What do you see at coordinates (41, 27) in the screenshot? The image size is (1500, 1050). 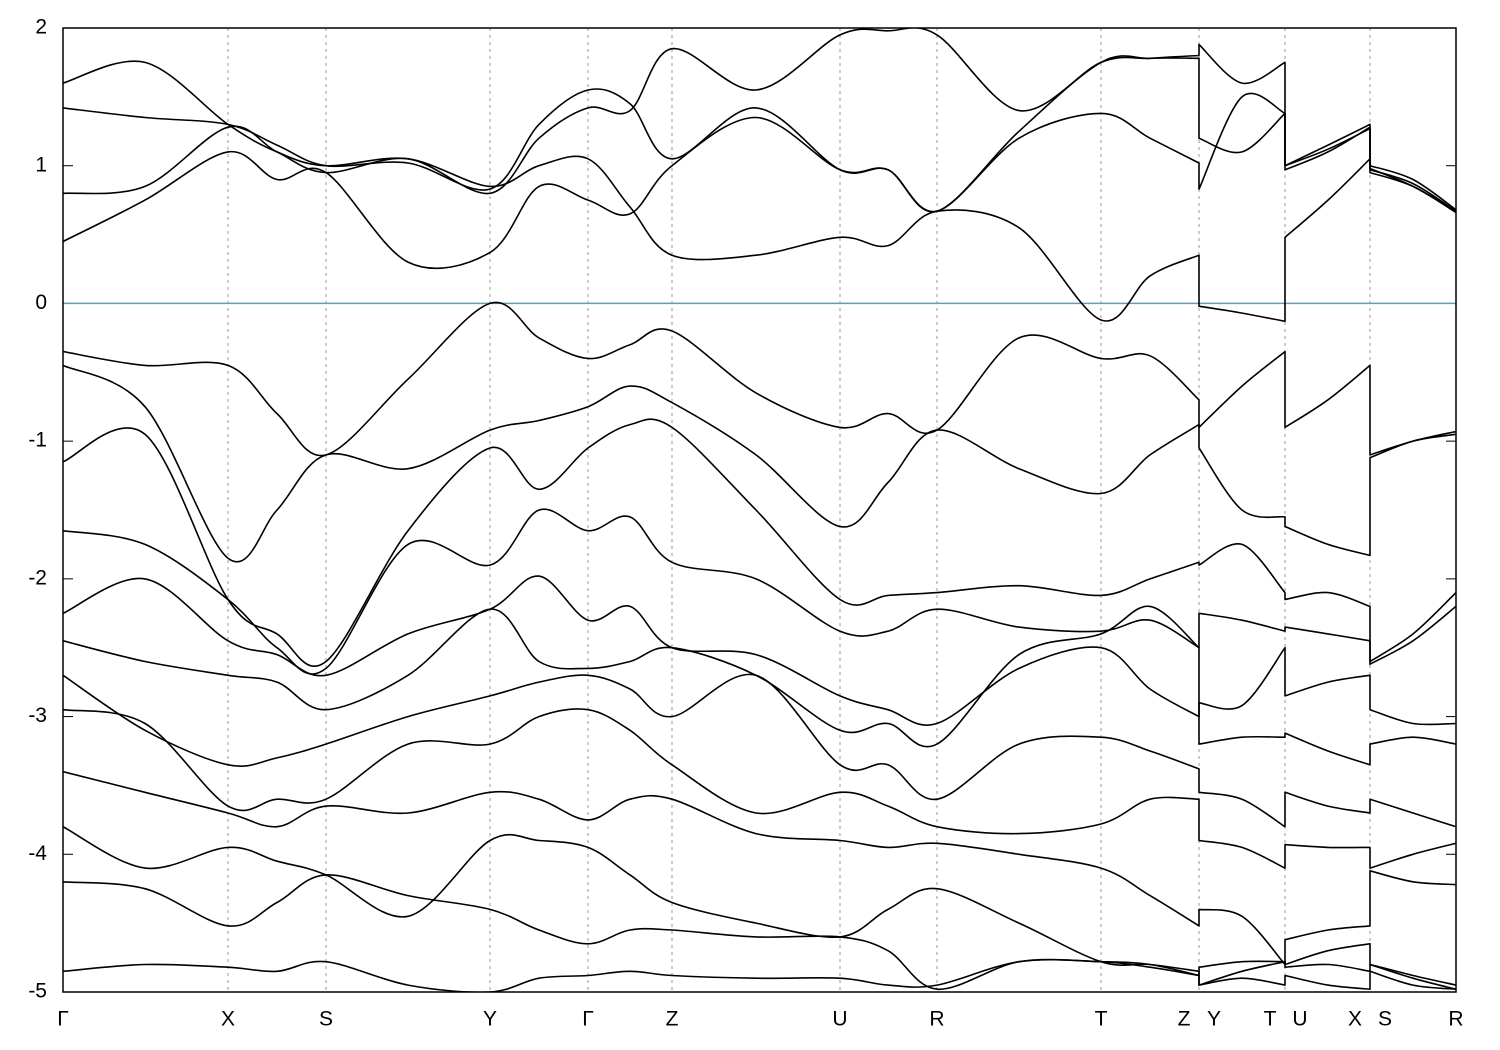 I see `y-tick-label: 2` at bounding box center [41, 27].